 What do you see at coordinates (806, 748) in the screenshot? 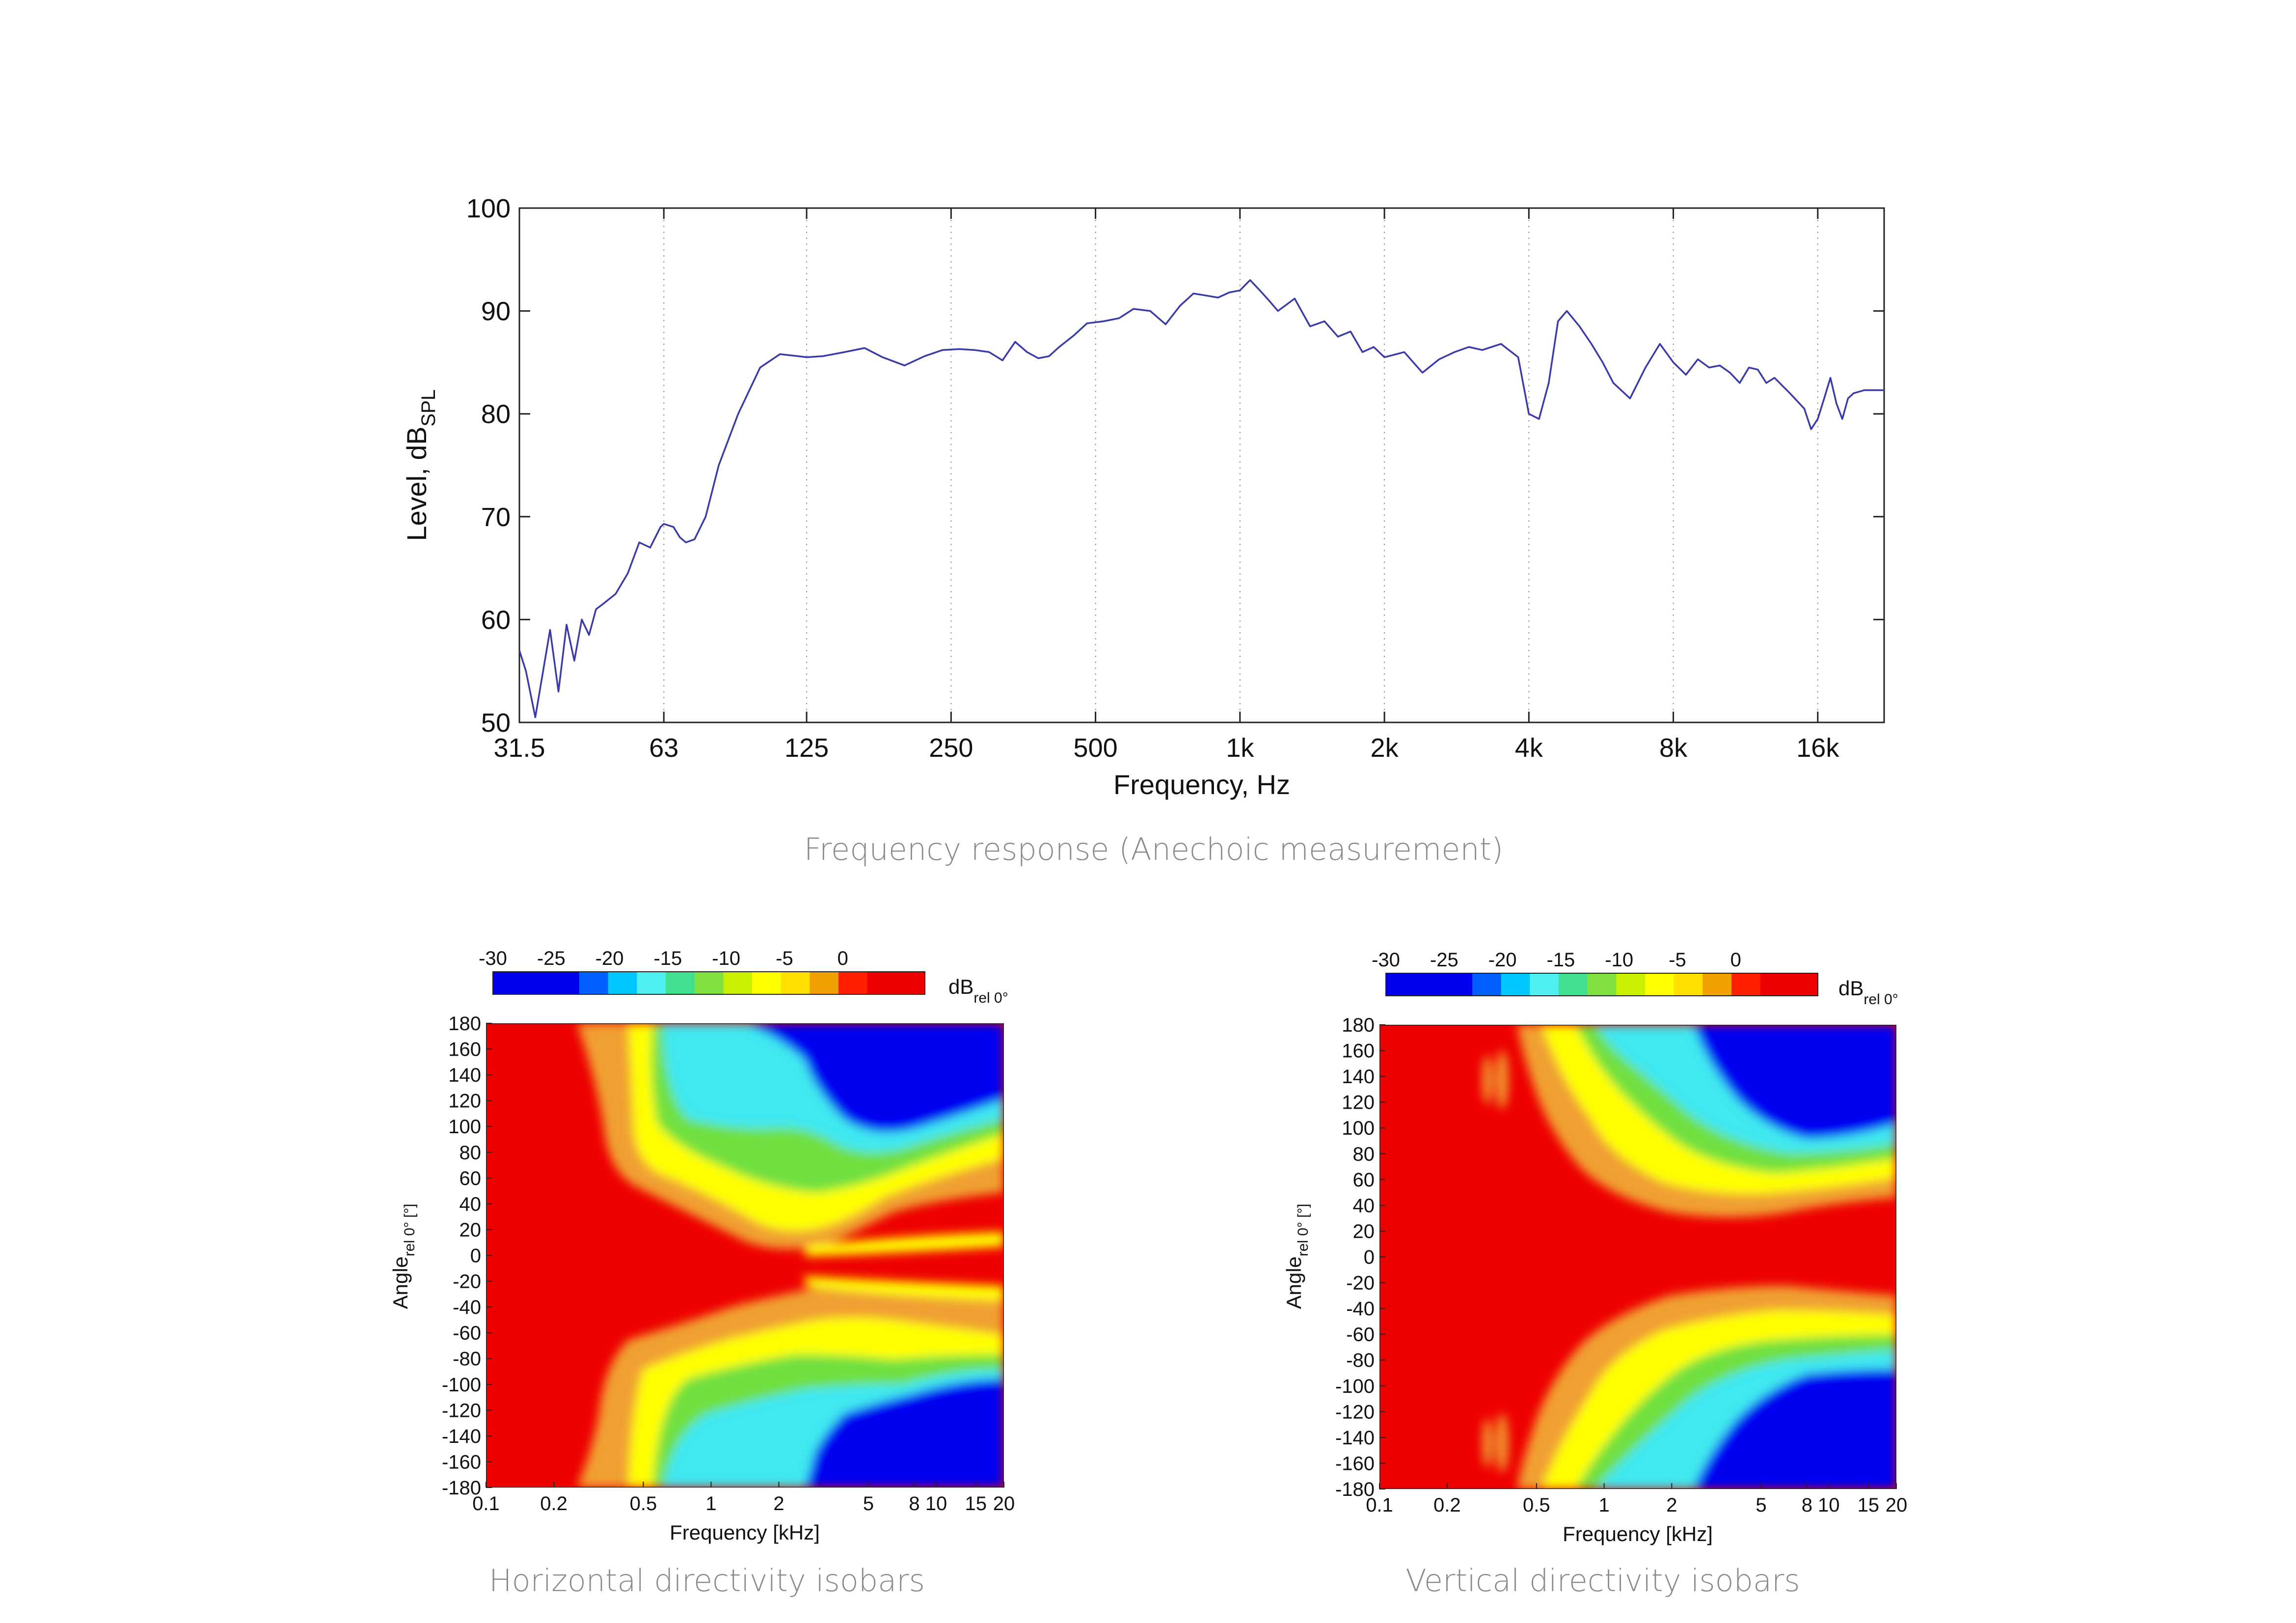
I see `fr-x-tick-label: 125` at bounding box center [806, 748].